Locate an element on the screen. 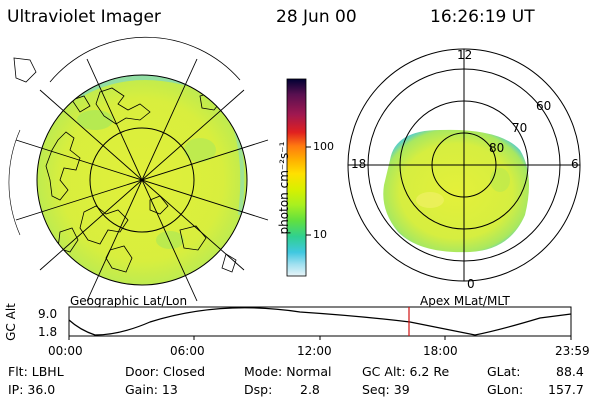 This screenshot has height=400, width=600. time-tick-1800: 18:00 is located at coordinates (440, 351).